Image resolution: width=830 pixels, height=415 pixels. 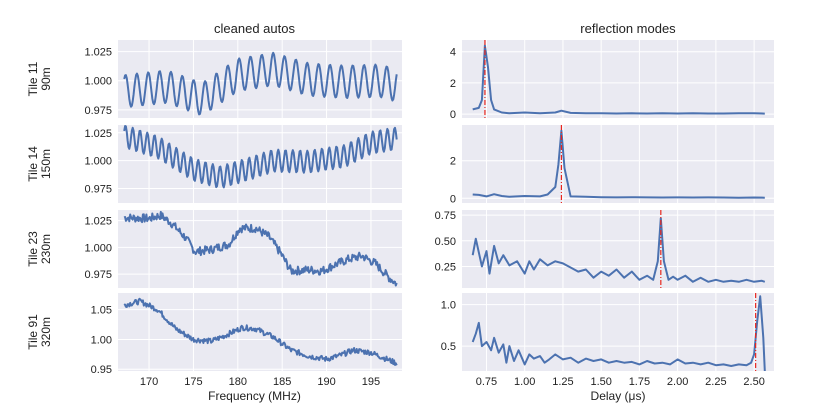 I want to click on tile-label: Tile 11, so click(x=33, y=78).